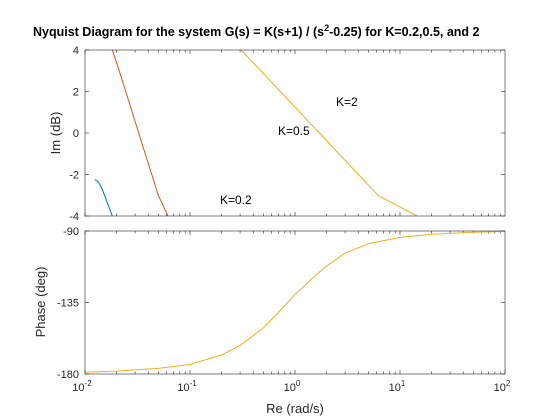 Image resolution: width=560 pixels, height=420 pixels. What do you see at coordinates (236, 200) in the screenshot?
I see `annotation-k-0-2: K=0.2` at bounding box center [236, 200].